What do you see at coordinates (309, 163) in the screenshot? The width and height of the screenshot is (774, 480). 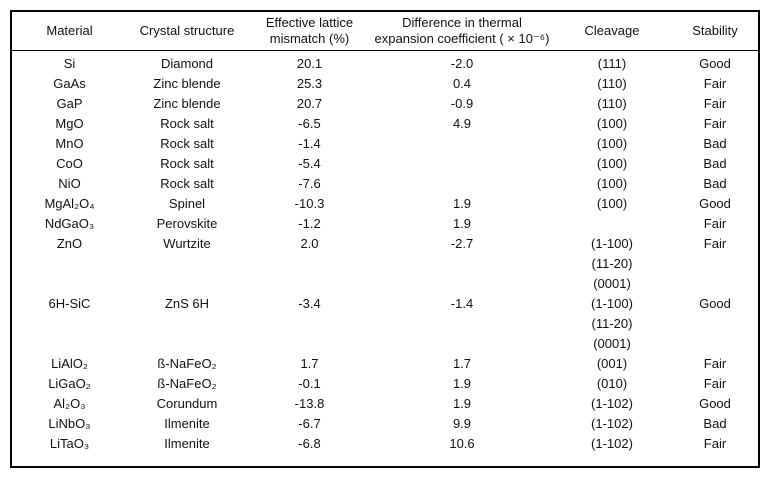 I see `cell-mismatch: -5.4` at bounding box center [309, 163].